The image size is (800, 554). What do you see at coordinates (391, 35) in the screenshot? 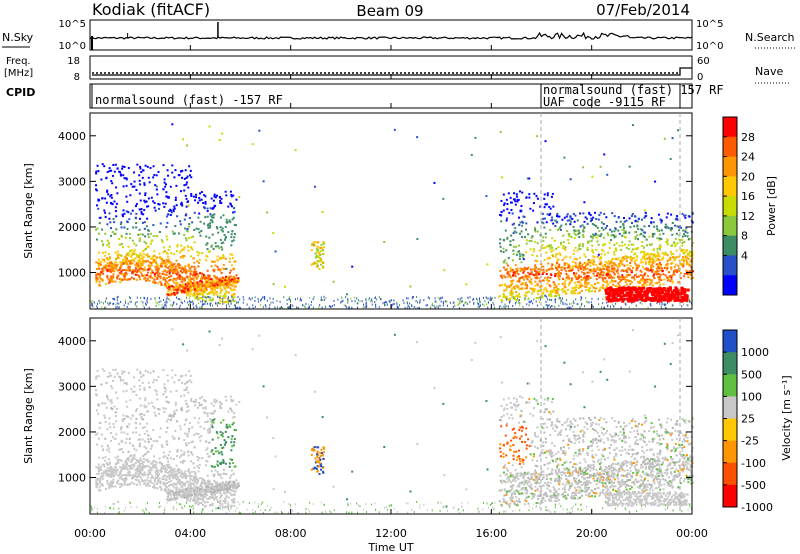
I see `nsky-line` at bounding box center [391, 35].